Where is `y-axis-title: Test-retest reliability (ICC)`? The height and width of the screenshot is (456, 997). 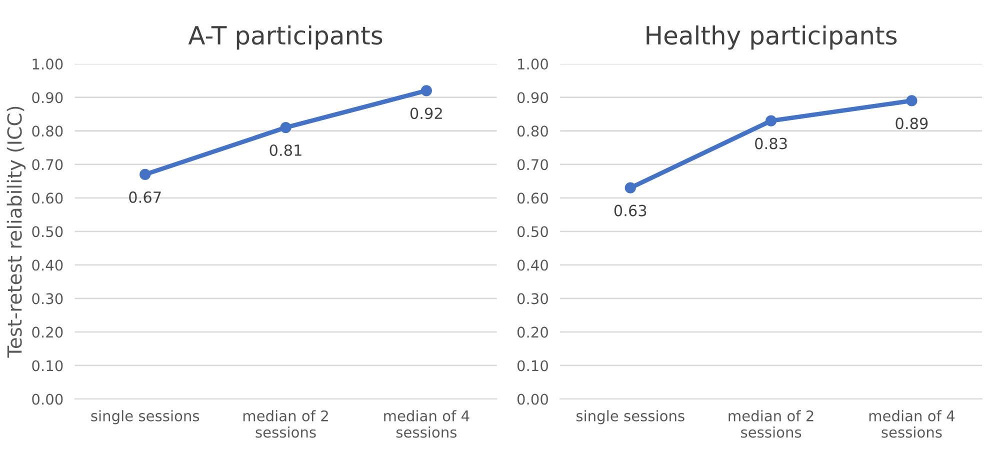
y-axis-title: Test-retest reliability (ICC) is located at coordinates (16, 232).